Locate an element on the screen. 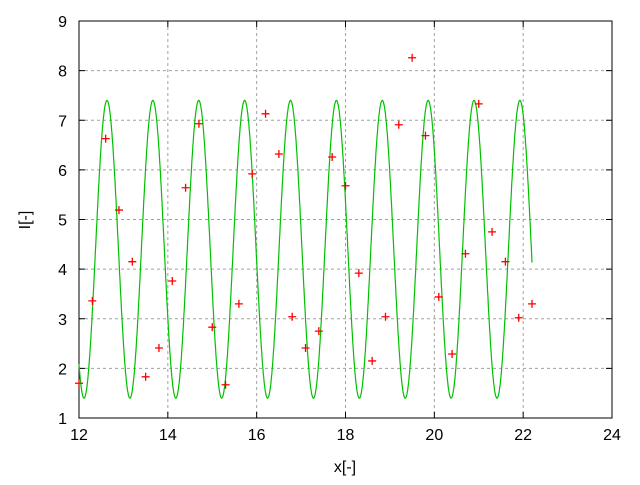 The width and height of the screenshot is (640, 485). x-tick-label: 18 is located at coordinates (346, 435).